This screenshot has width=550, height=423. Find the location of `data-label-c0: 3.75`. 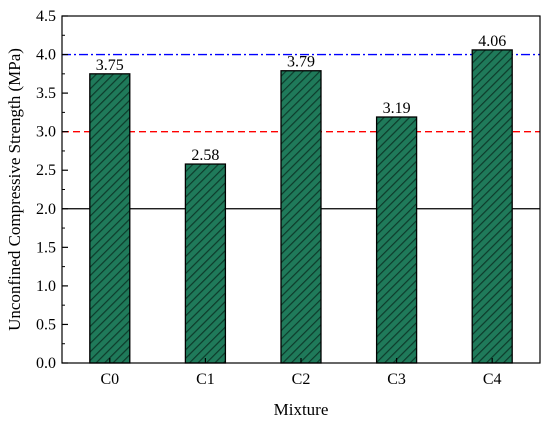

data-label-c0: 3.75 is located at coordinates (110, 65).